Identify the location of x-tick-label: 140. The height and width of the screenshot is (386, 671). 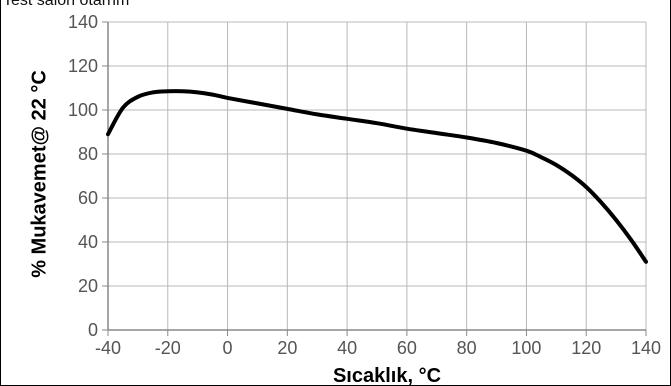
(646, 348).